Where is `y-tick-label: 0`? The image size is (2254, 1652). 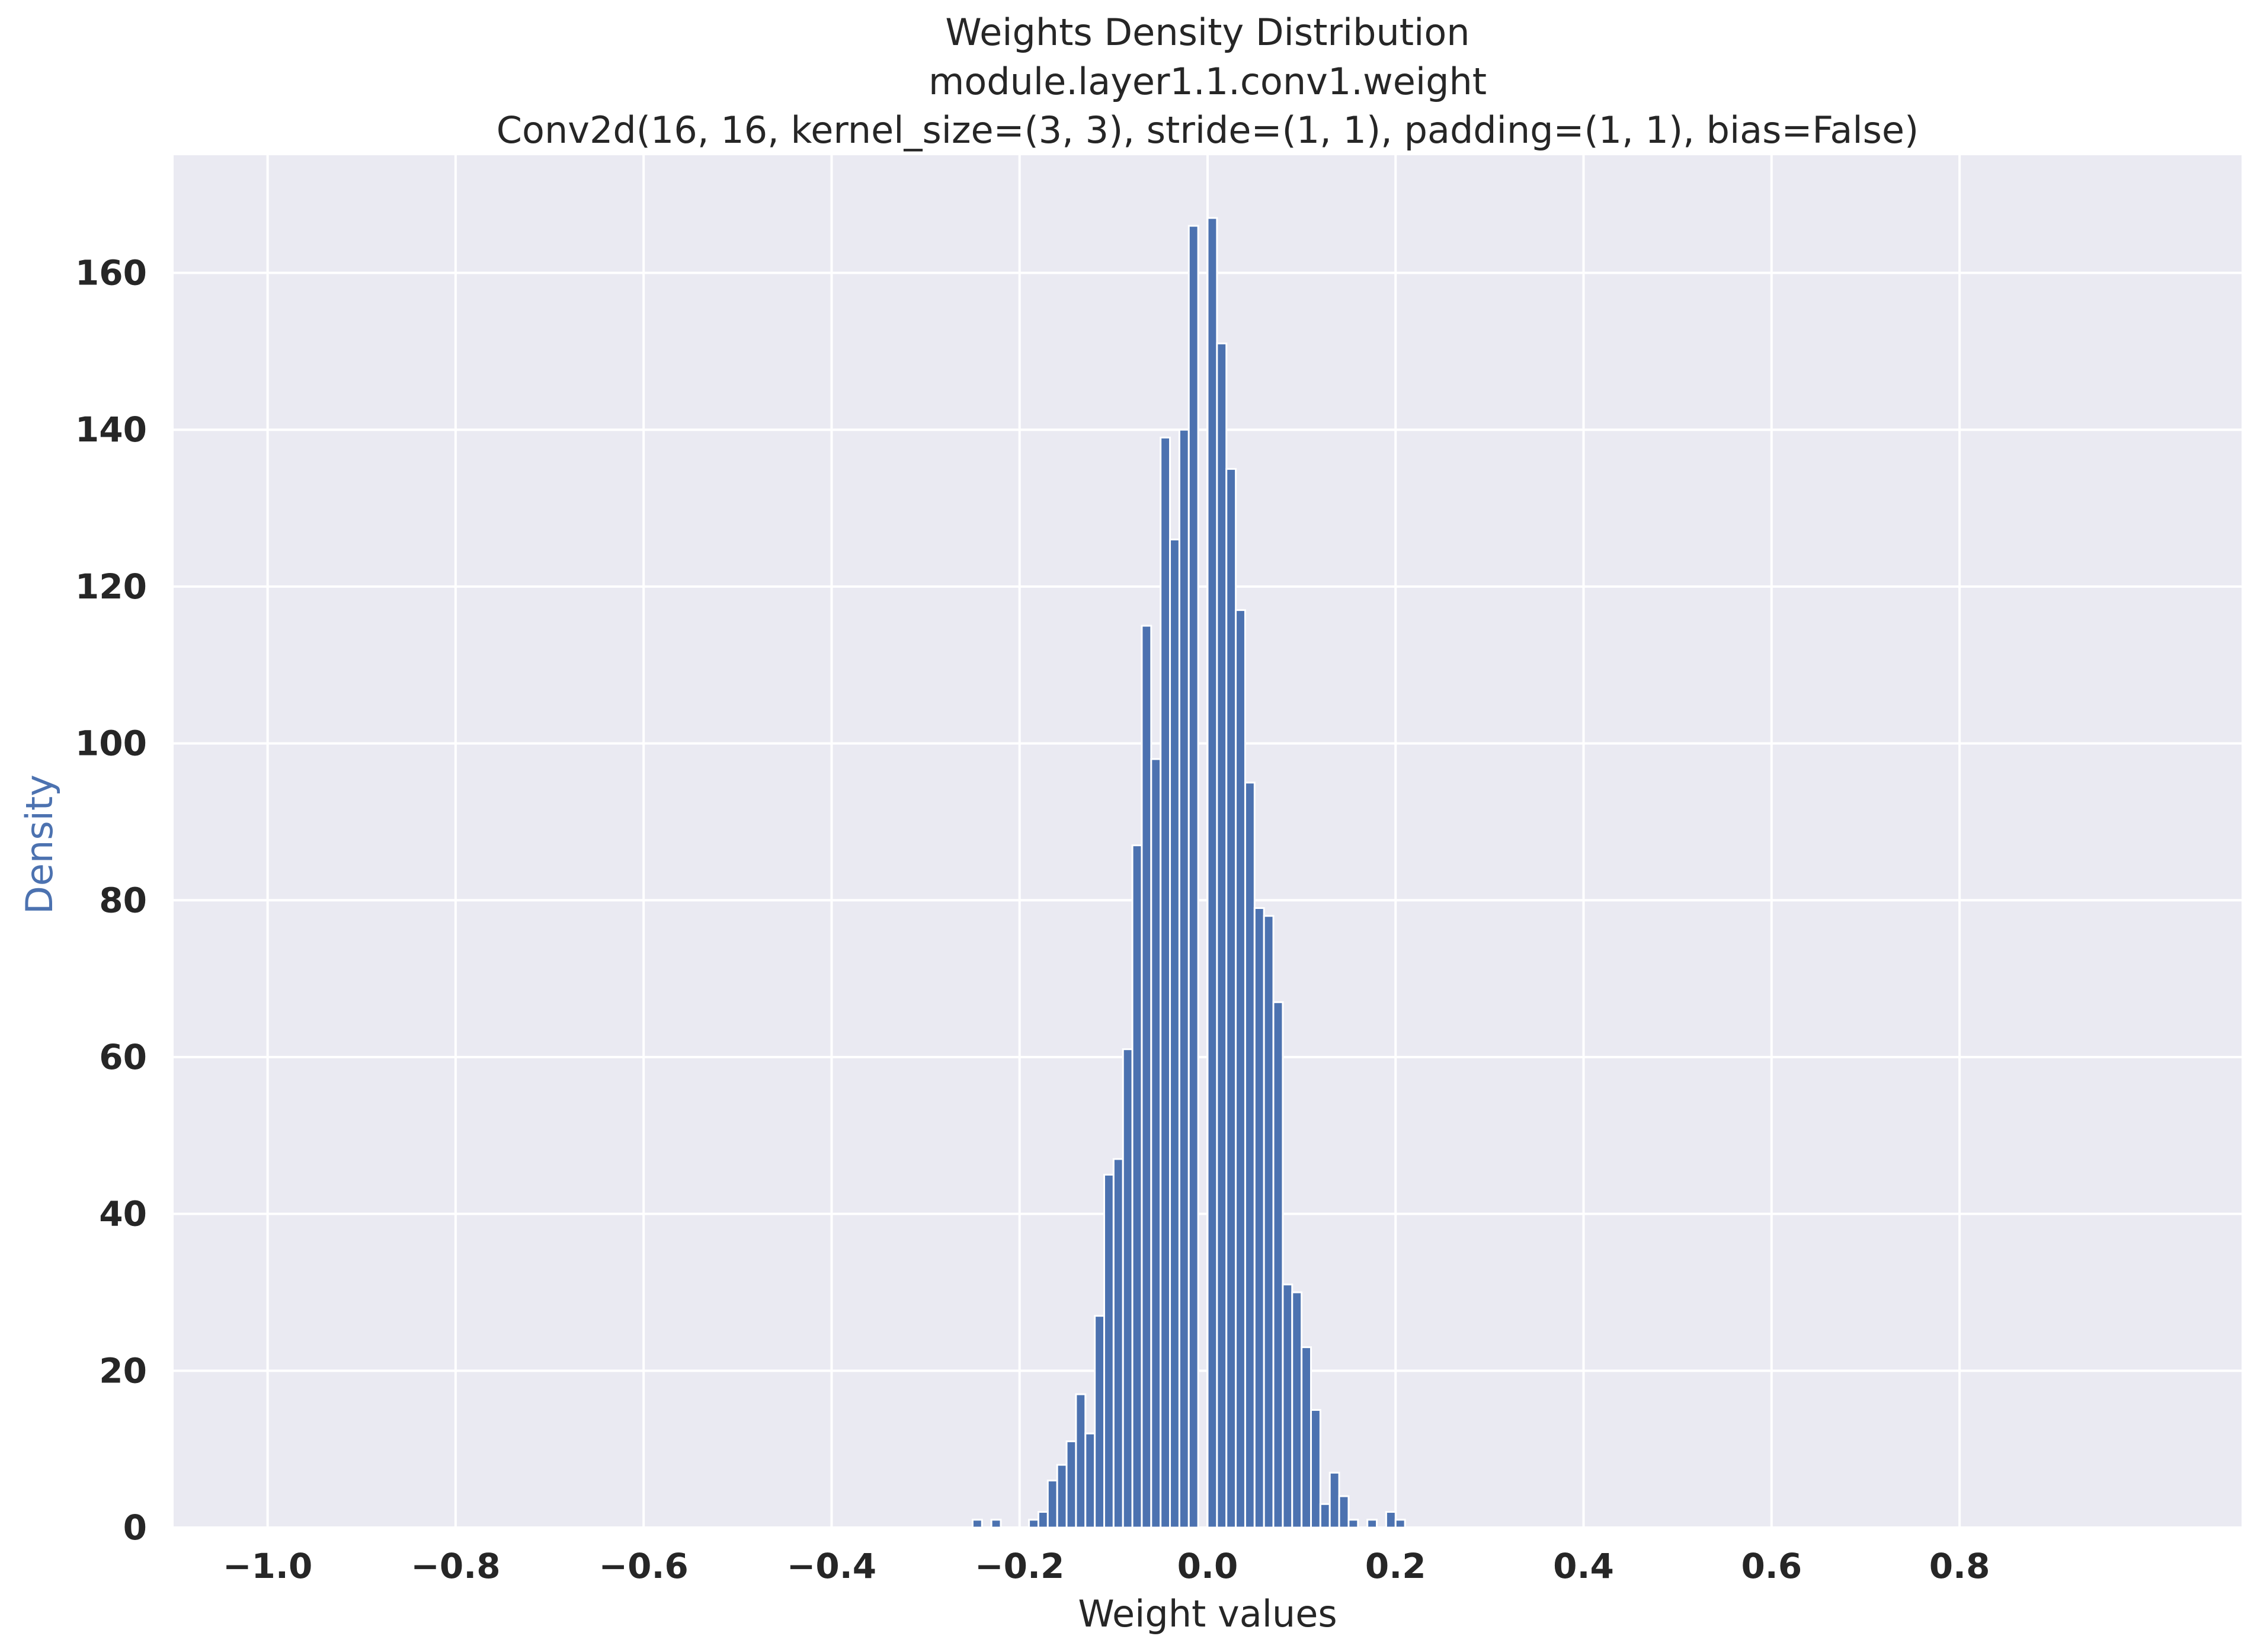 y-tick-label: 0 is located at coordinates (135, 1527).